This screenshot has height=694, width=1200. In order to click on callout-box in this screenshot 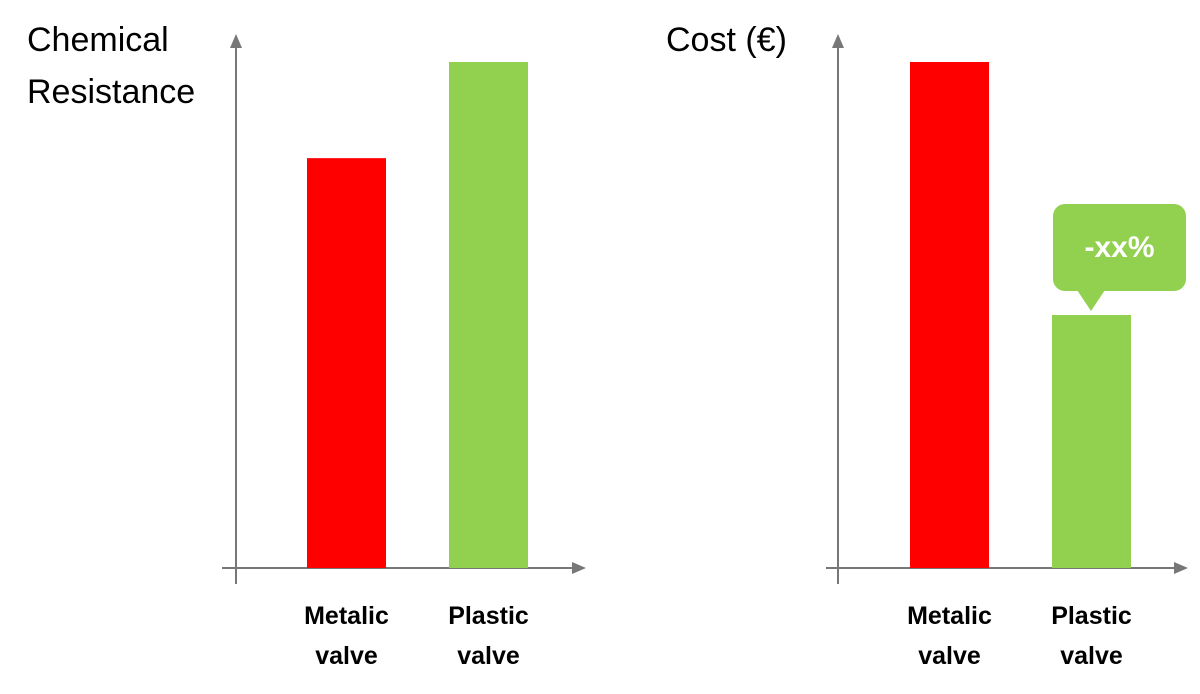, I will do `click(1119, 247)`.